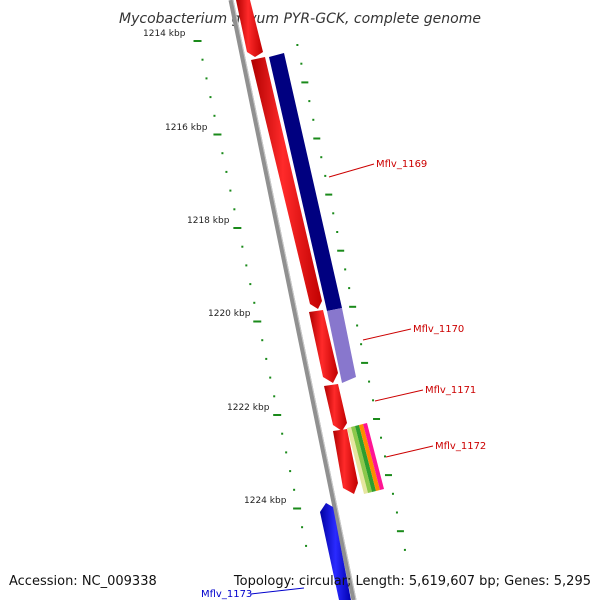  Describe the element at coordinates (248, 408) in the screenshot. I see `tick-label-1222: 1222 kbp` at that location.